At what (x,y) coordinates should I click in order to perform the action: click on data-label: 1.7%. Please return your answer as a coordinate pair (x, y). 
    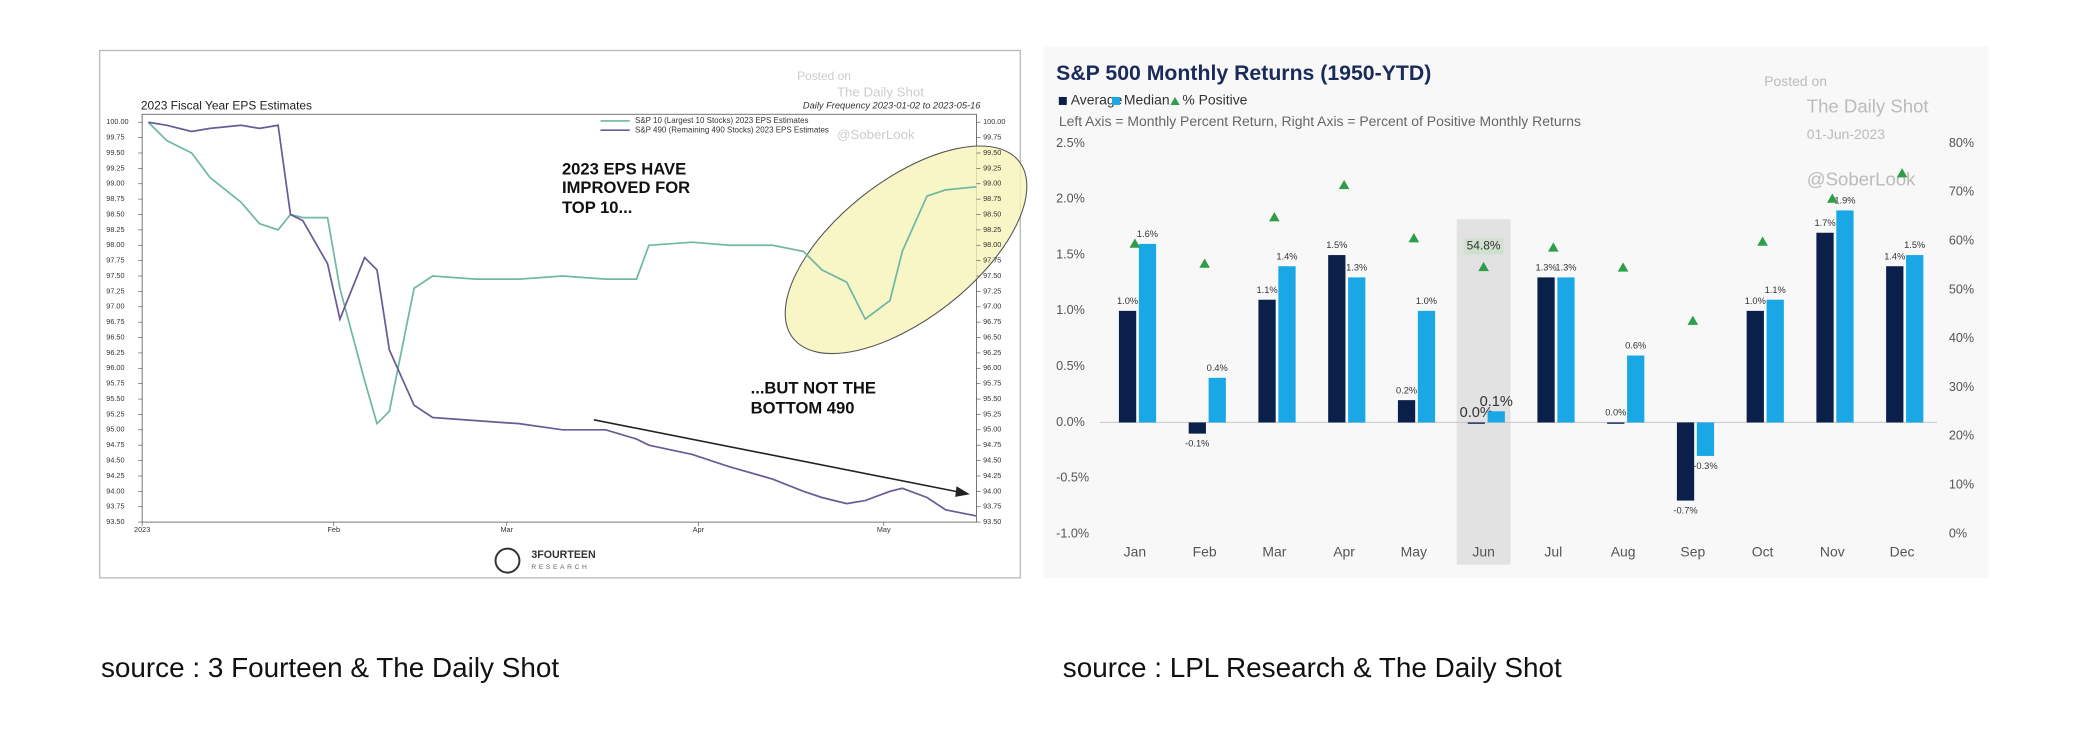
    Looking at the image, I should click on (1824, 223).